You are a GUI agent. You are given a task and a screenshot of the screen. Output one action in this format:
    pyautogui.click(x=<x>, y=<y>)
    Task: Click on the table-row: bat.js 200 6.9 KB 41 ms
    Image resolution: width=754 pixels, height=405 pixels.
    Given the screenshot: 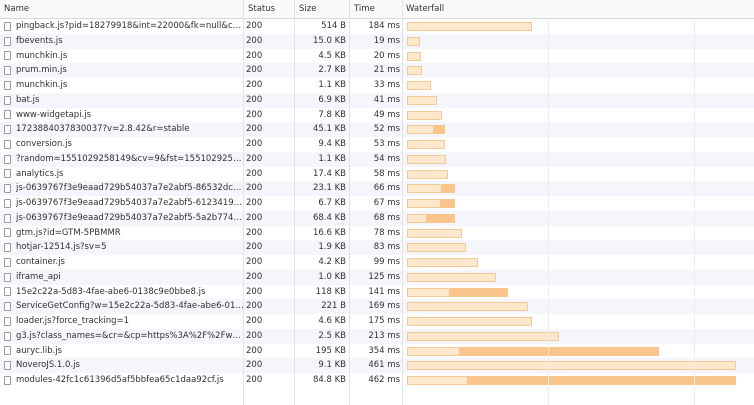 What is the action you would take?
    pyautogui.click(x=377, y=100)
    